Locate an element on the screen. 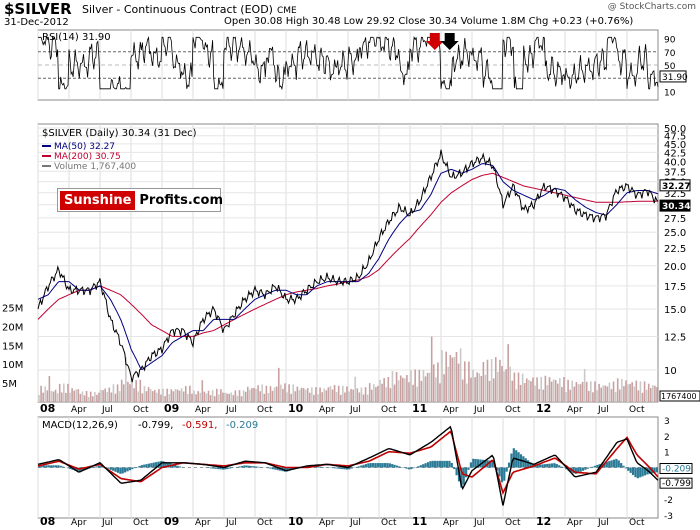 The image size is (700, 530). legend-entry: MA(50) 32.27 is located at coordinates (84, 147).